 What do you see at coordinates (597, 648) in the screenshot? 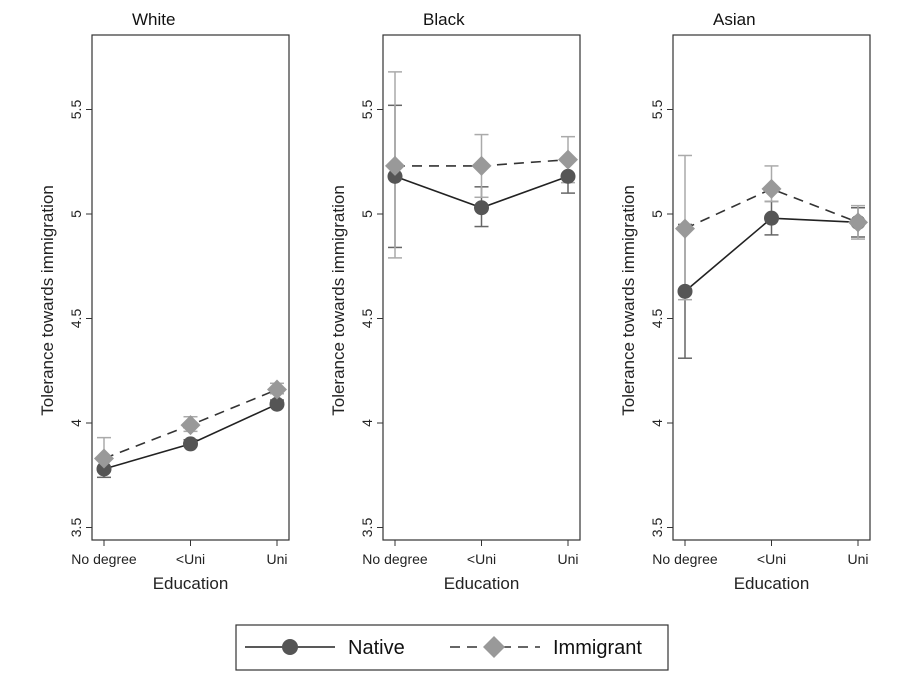
I see `legend-immigrant-label: Immigrant` at bounding box center [597, 648].